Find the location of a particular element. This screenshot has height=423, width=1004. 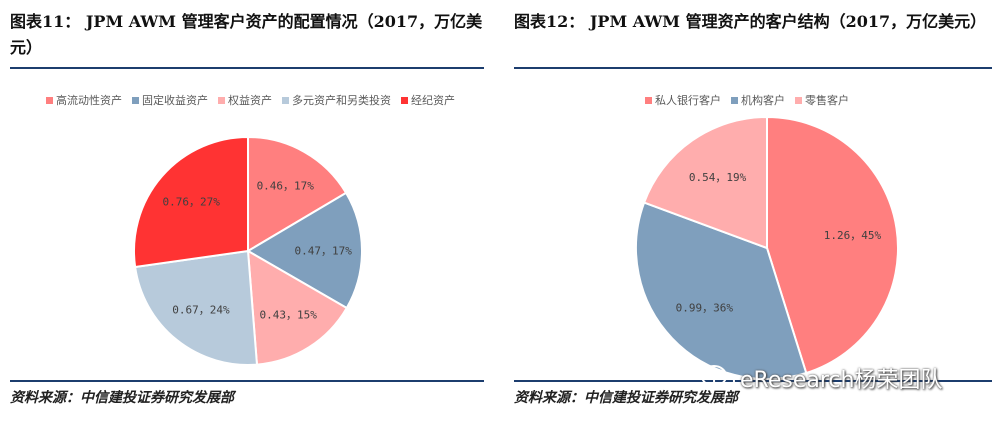

legend-item: 私人银行客户 is located at coordinates (683, 100).